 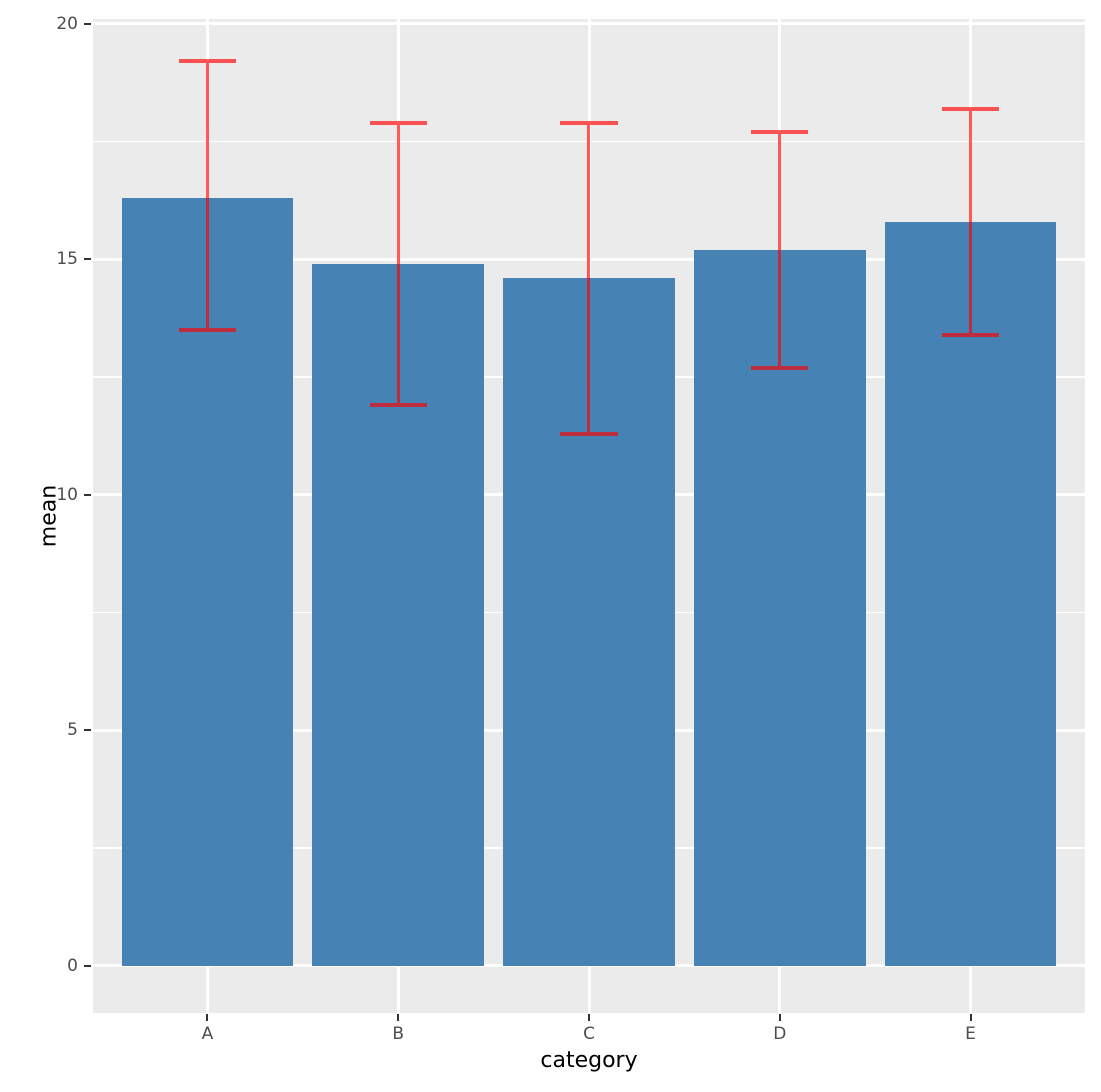 What do you see at coordinates (72, 730) in the screenshot?
I see `y-tick-label: 5` at bounding box center [72, 730].